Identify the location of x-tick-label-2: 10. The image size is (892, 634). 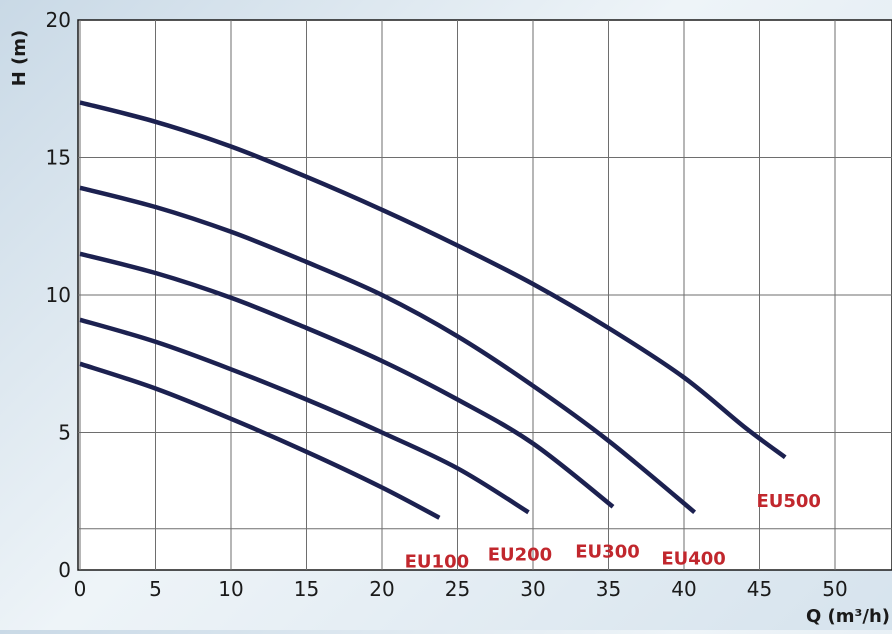
(230, 589).